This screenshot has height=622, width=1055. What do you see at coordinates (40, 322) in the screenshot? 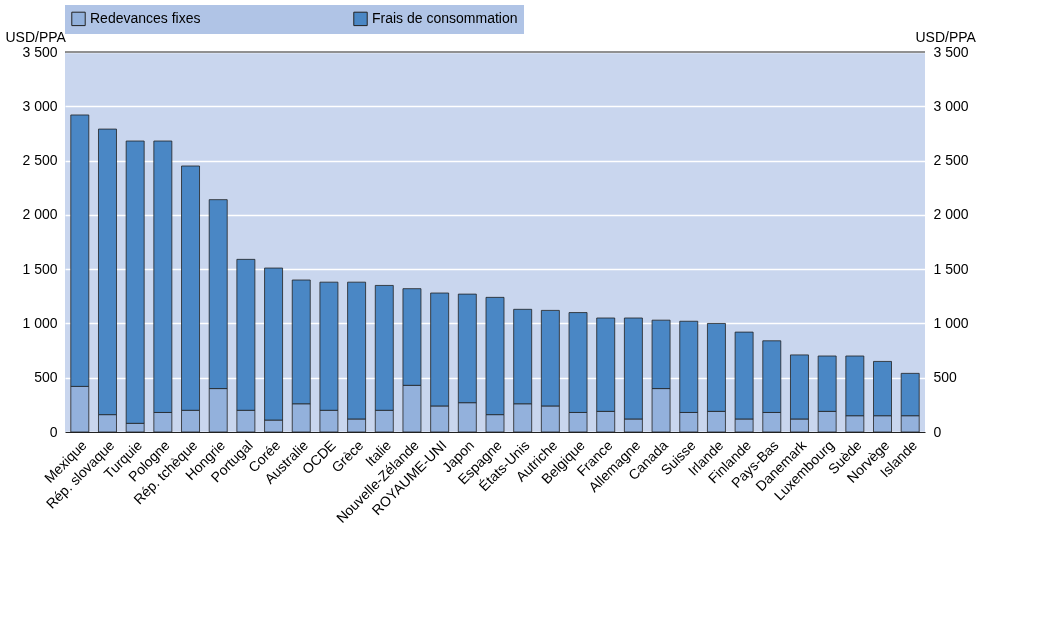
I see `y-tick-label: 1 000` at bounding box center [40, 322].